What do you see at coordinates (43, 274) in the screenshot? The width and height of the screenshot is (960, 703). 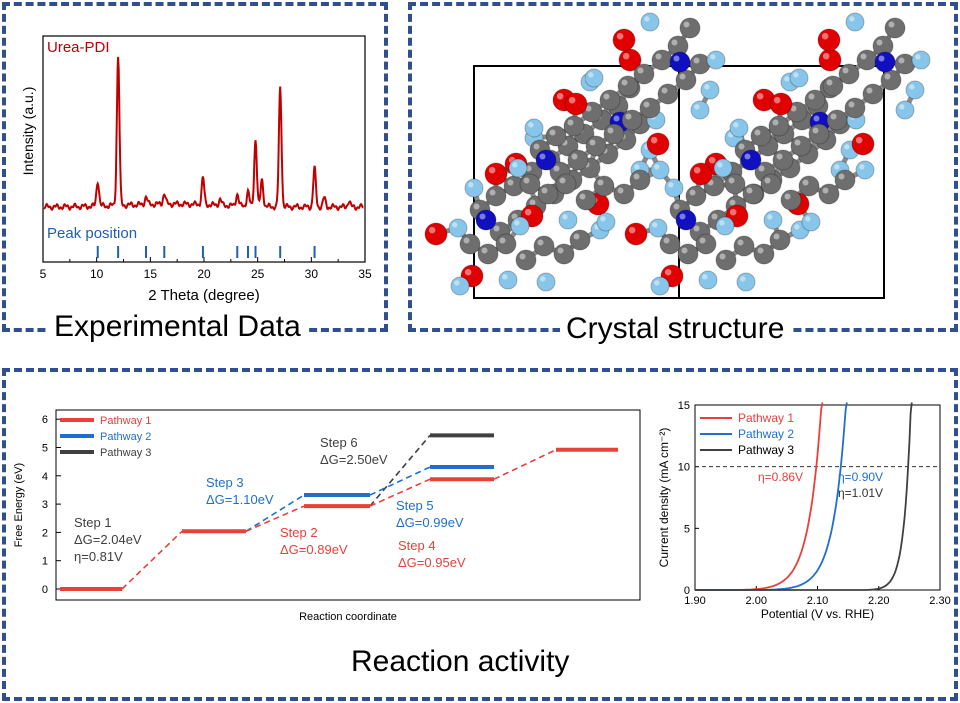 I see `x-tick-label: 5` at bounding box center [43, 274].